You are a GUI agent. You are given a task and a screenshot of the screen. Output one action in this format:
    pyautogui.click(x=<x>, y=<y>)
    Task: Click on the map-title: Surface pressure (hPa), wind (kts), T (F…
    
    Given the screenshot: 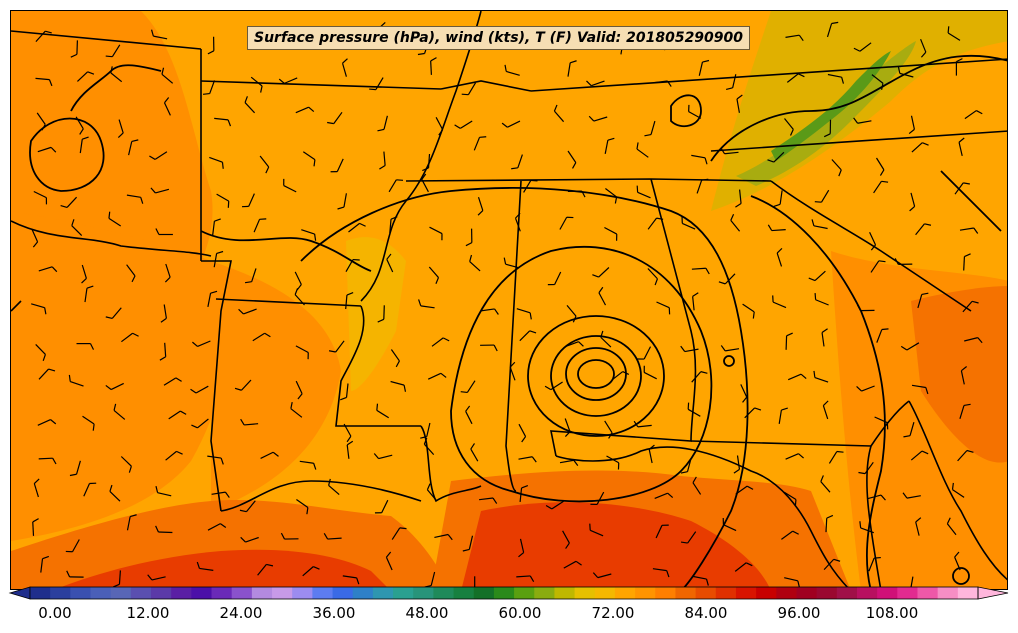 What is the action you would take?
    pyautogui.click(x=499, y=38)
    